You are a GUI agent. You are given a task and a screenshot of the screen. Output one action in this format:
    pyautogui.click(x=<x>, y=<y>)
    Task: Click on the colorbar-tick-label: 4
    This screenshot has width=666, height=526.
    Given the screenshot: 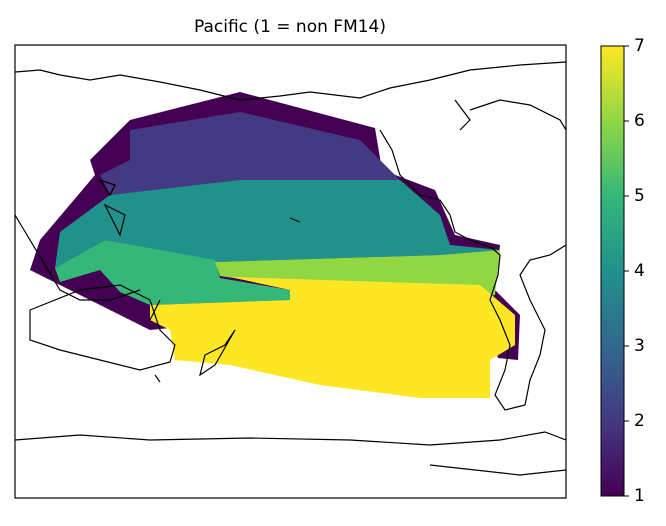 What is the action you would take?
    pyautogui.click(x=639, y=271)
    